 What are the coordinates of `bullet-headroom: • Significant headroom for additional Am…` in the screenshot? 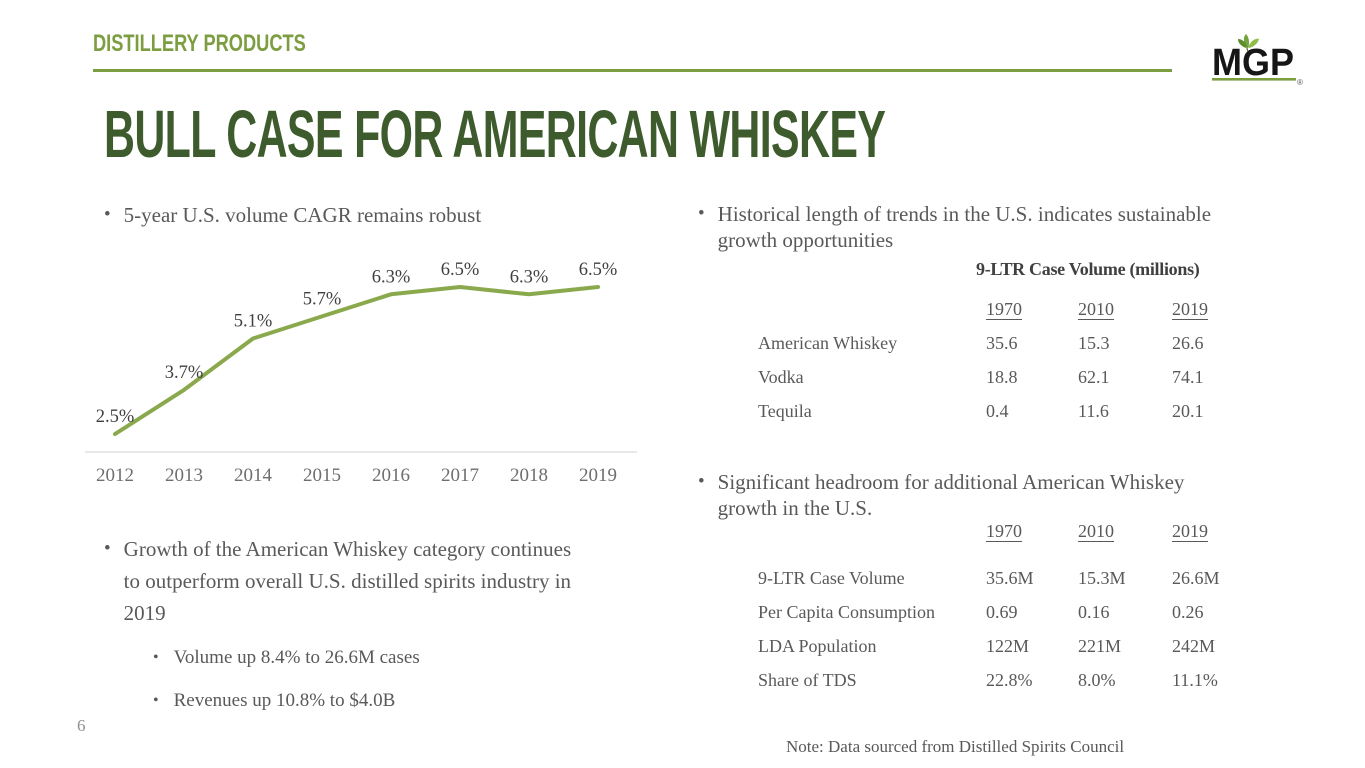 It's located at (968, 495).